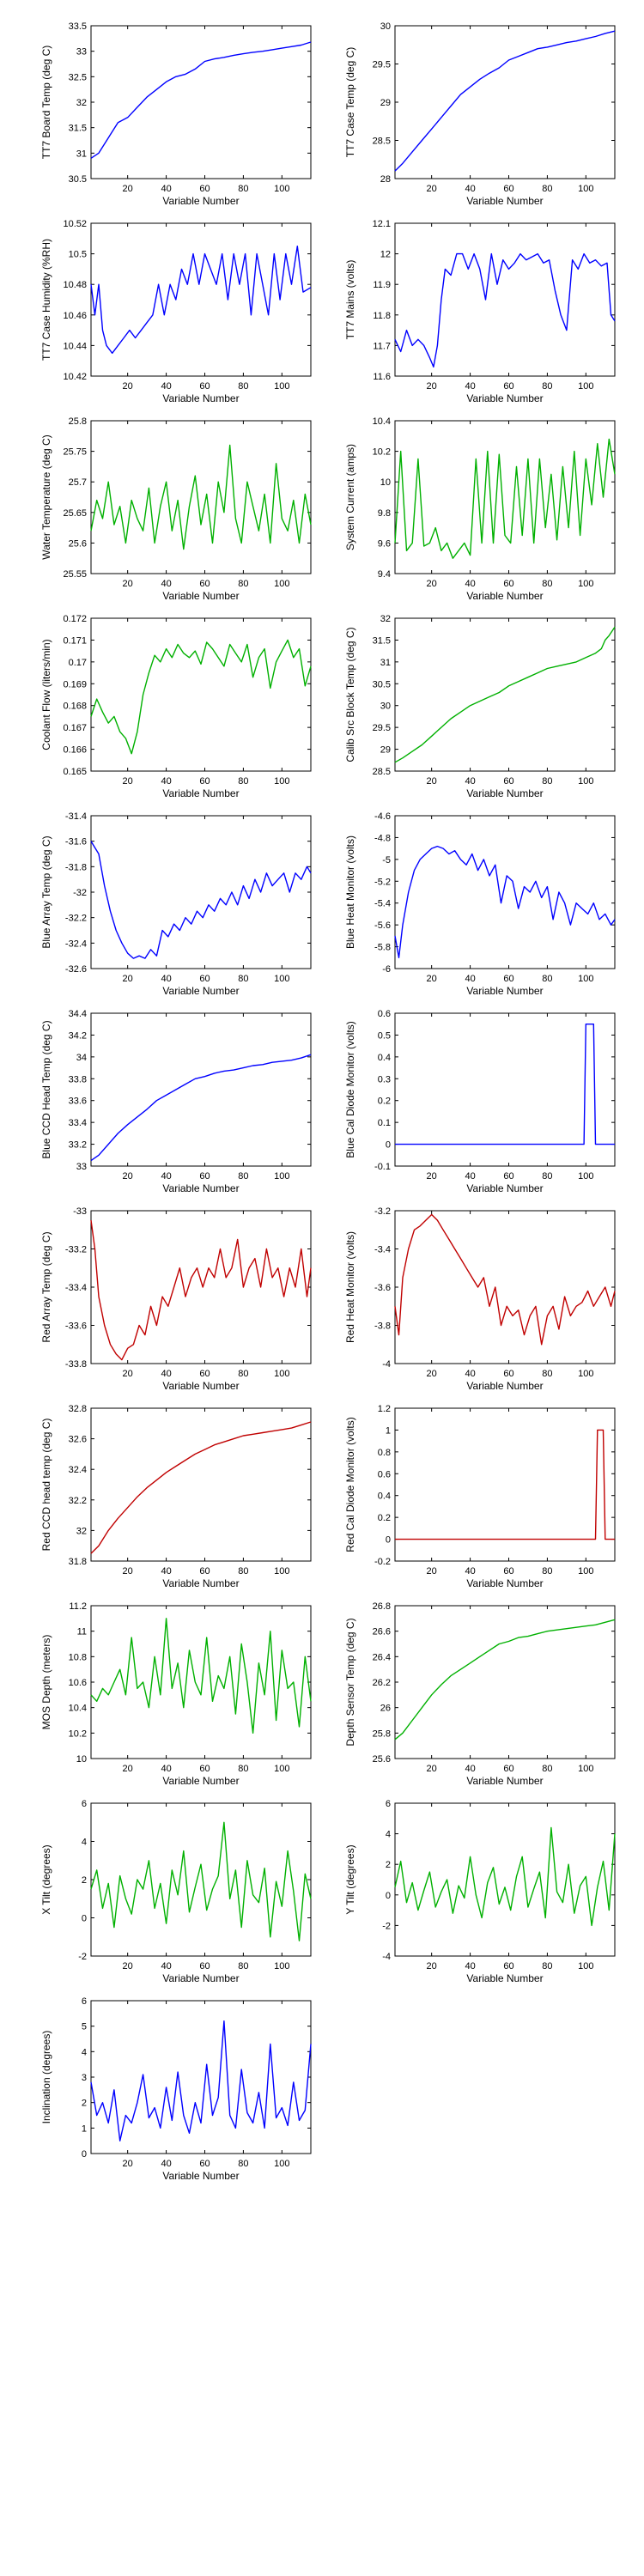  Describe the element at coordinates (80, 893) in the screenshot. I see `y-tick-label: -32` at that location.